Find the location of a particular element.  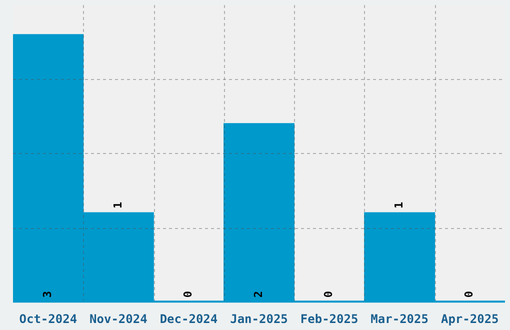

x-tick-label: Apr-2025 is located at coordinates (469, 319).